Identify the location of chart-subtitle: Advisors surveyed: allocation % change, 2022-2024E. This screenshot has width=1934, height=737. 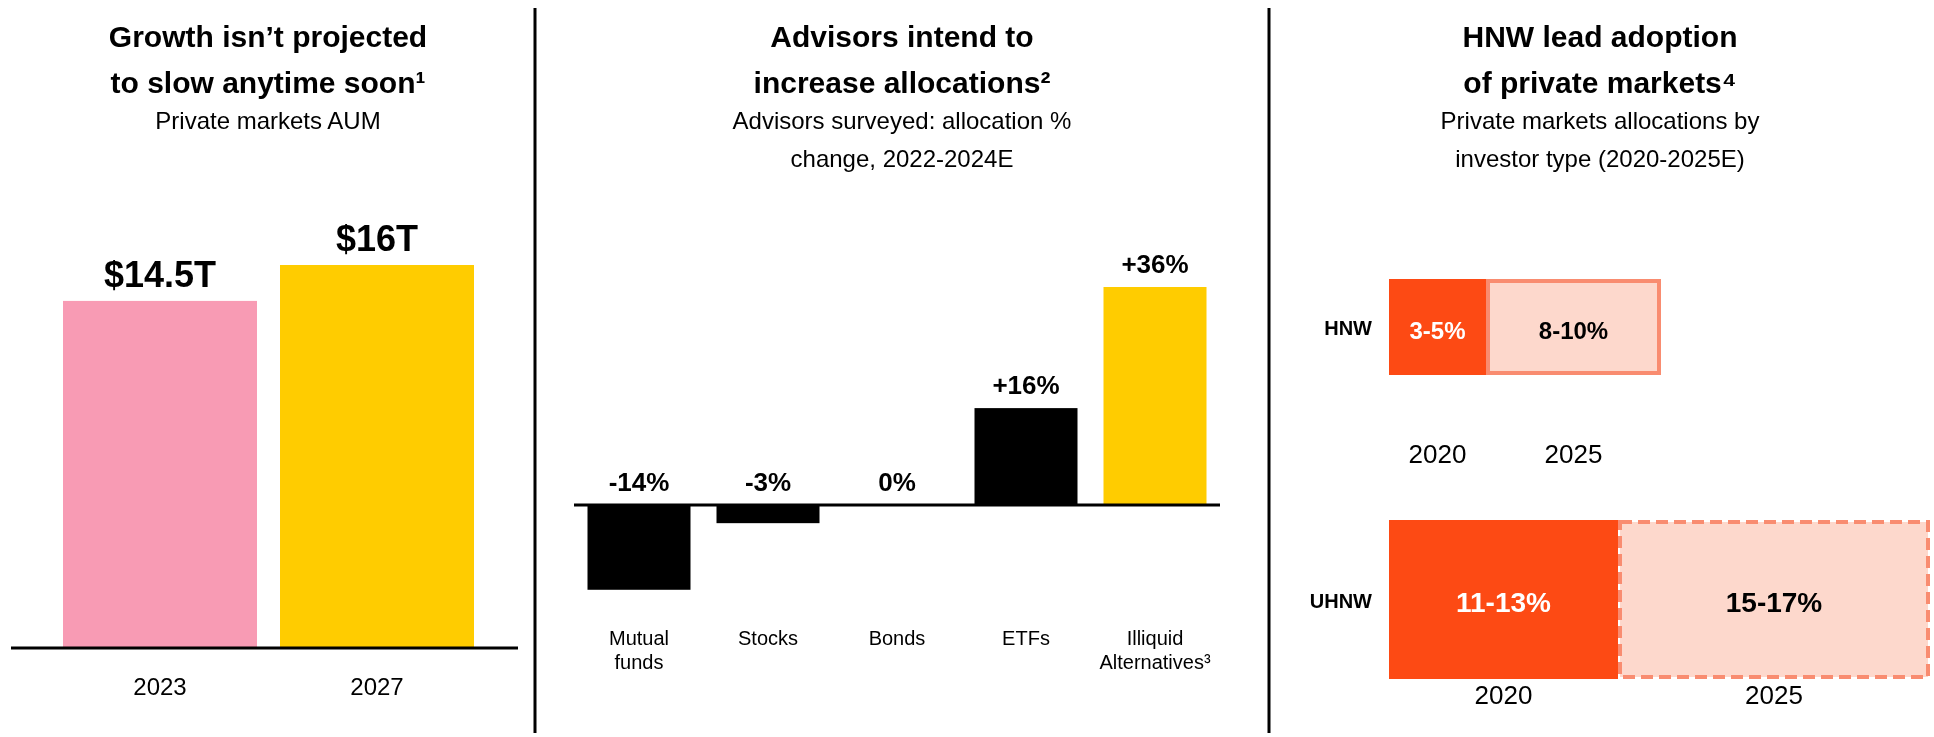
(902, 139).